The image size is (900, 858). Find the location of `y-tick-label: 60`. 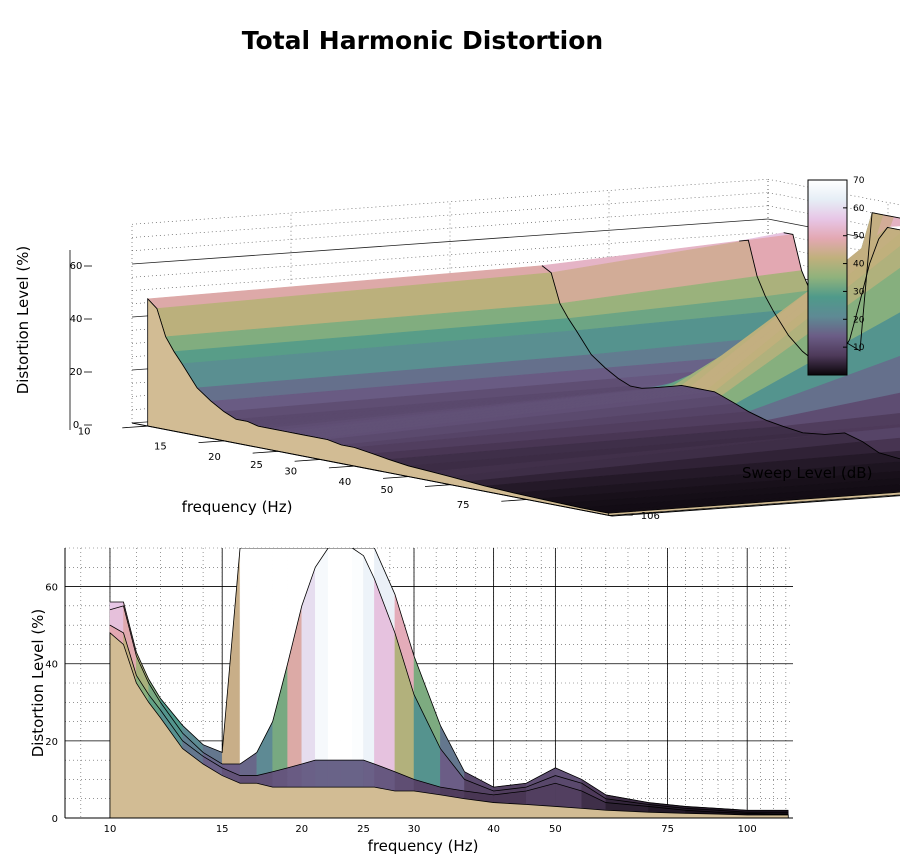

y-tick-label: 60 is located at coordinates (51, 588).